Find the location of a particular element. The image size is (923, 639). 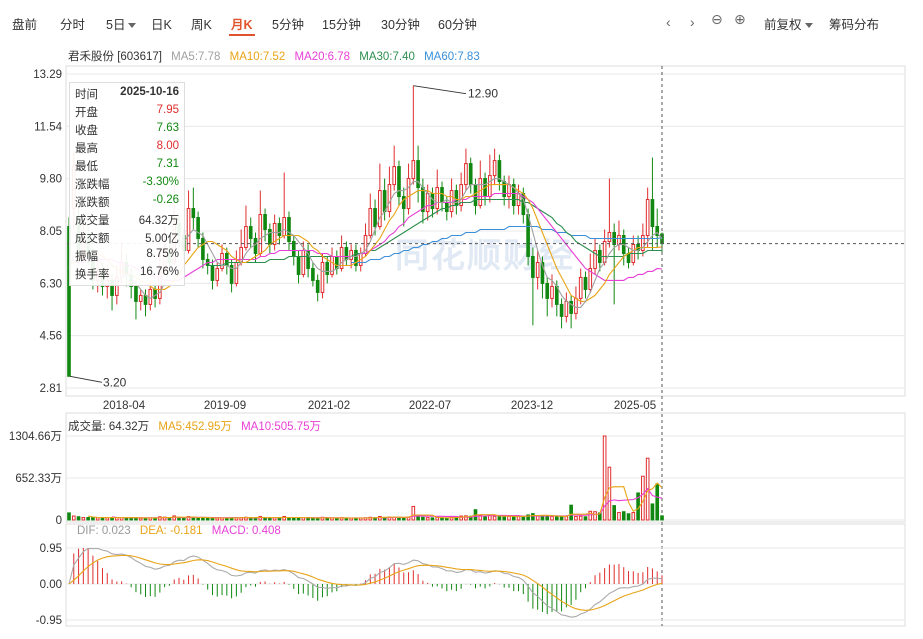

tab-月K: 月K is located at coordinates (242, 25).